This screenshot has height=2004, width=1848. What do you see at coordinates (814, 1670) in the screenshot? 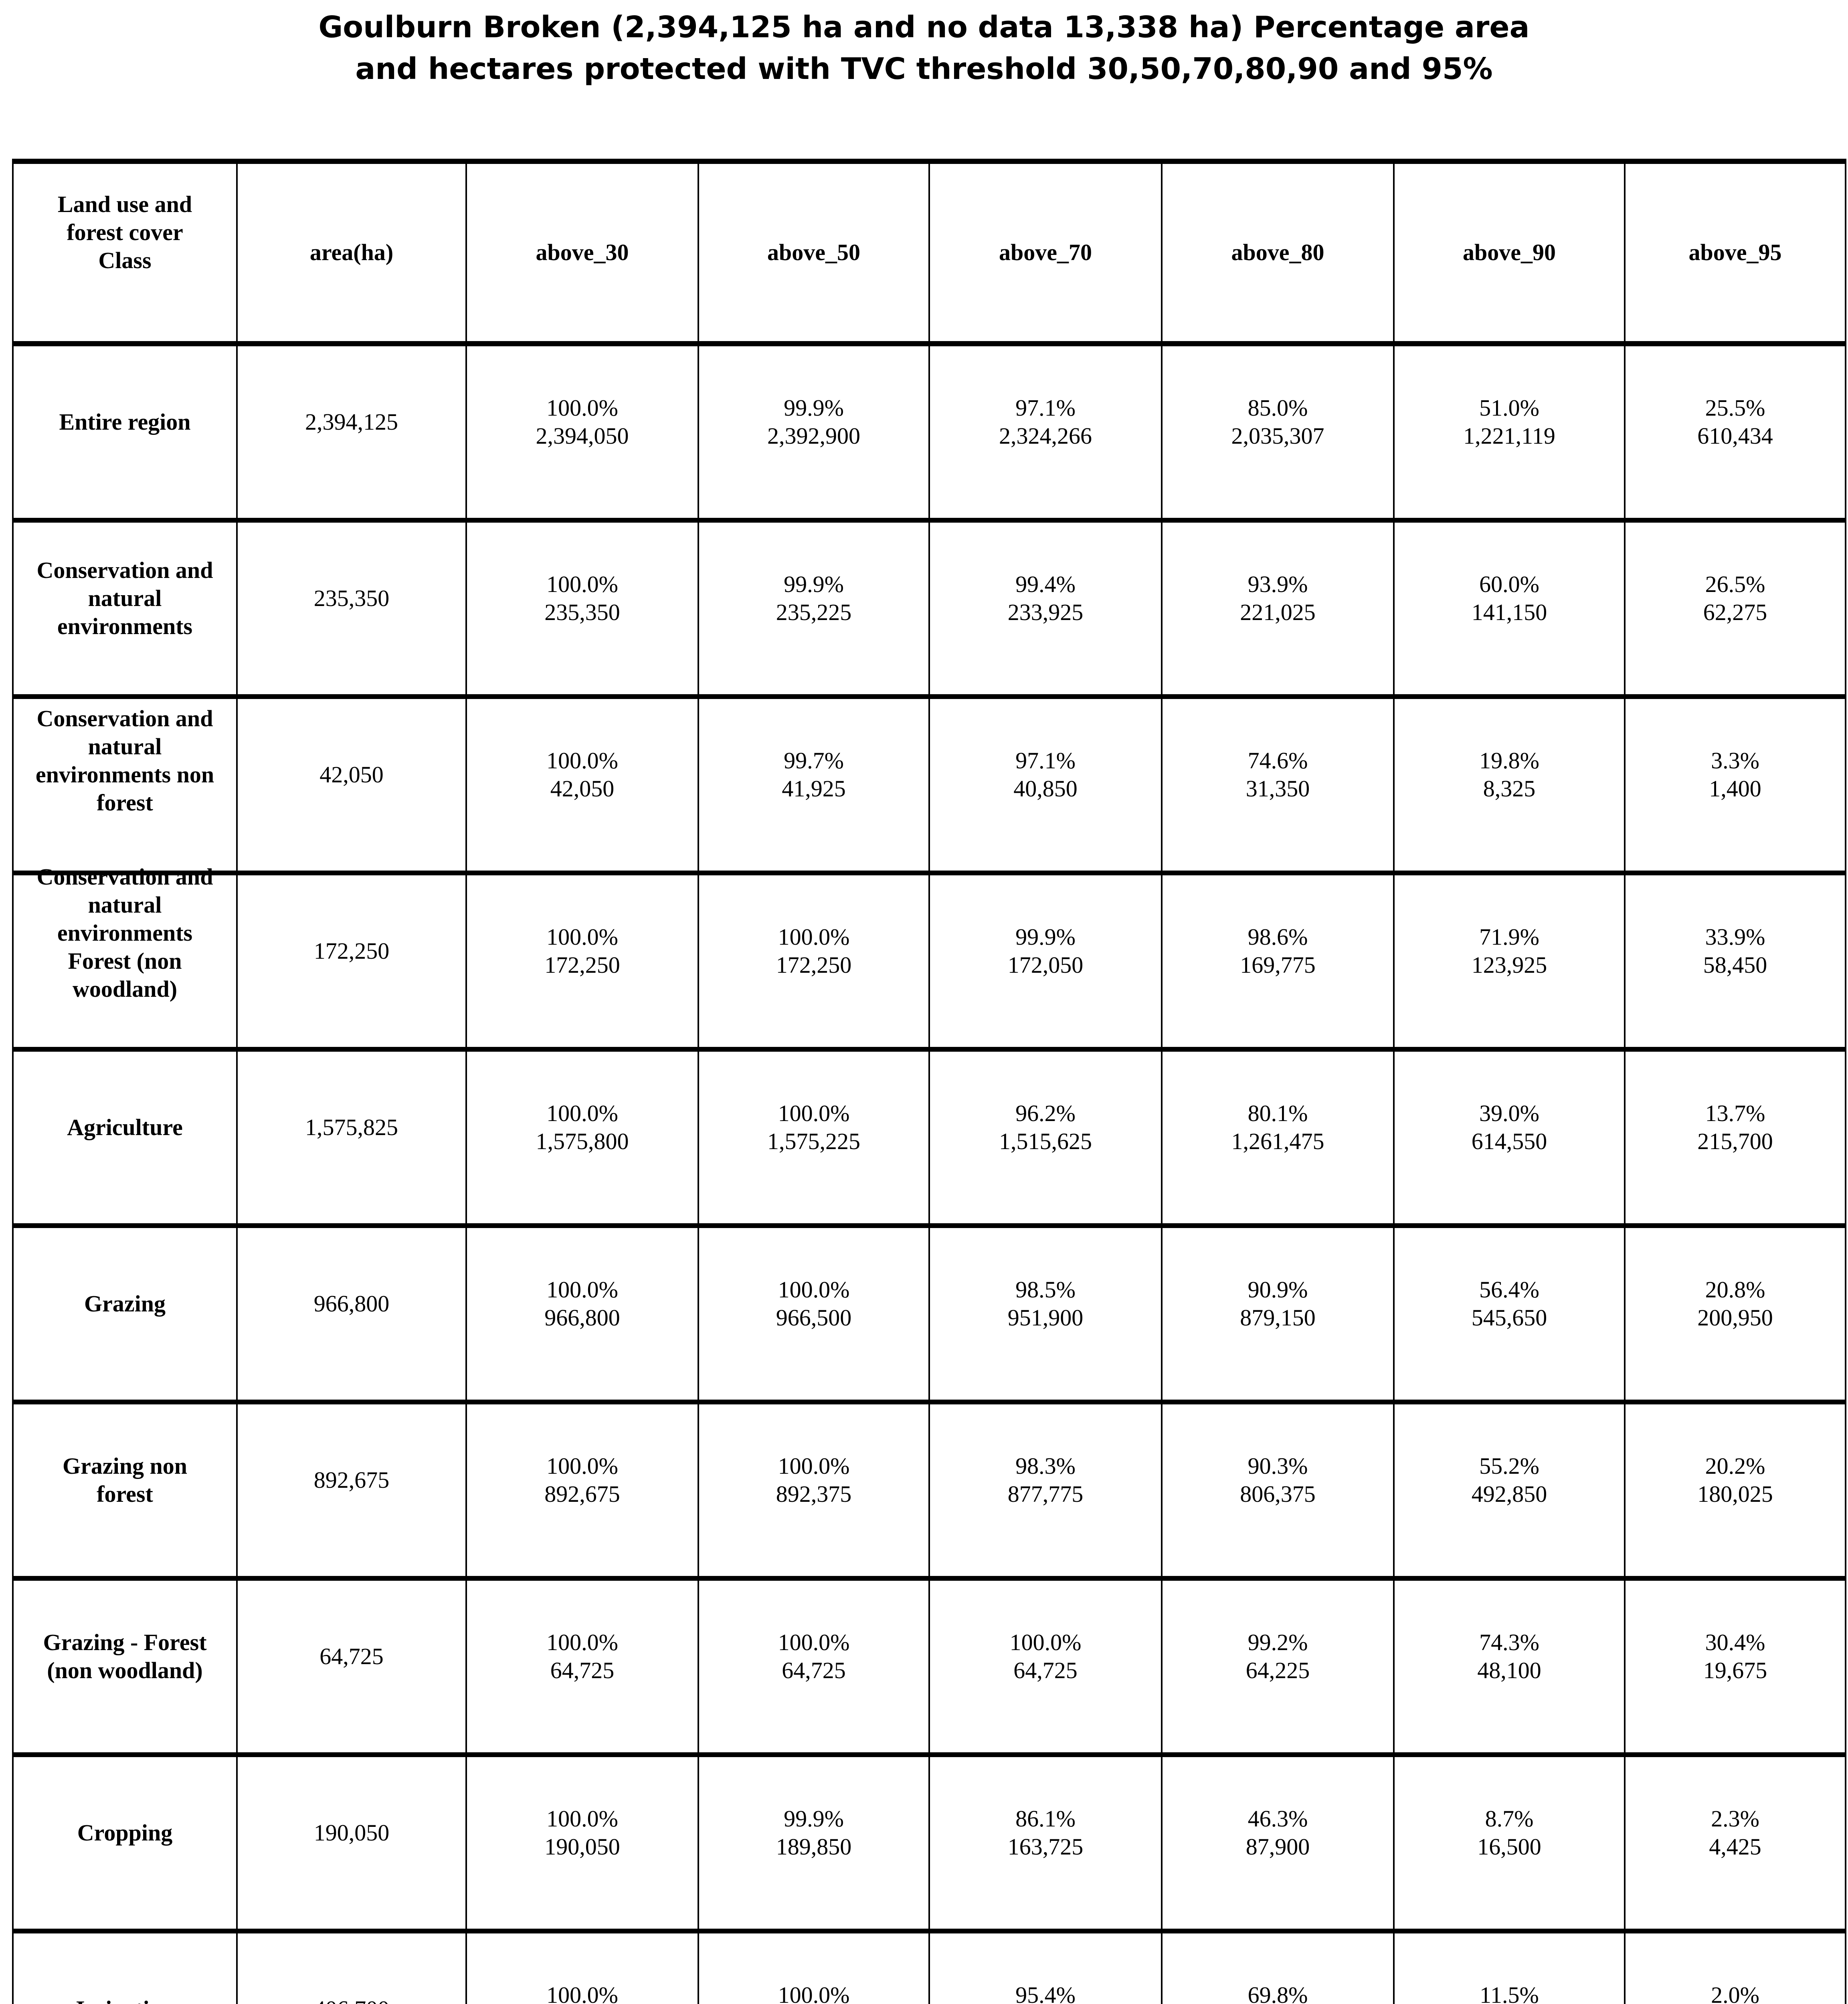
I see `hectares-value: 64,725` at bounding box center [814, 1670].